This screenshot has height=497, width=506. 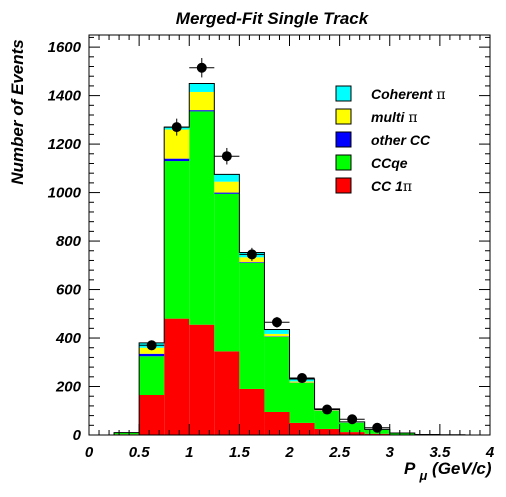 I want to click on x-tick-label: 3.5, so click(x=440, y=452).